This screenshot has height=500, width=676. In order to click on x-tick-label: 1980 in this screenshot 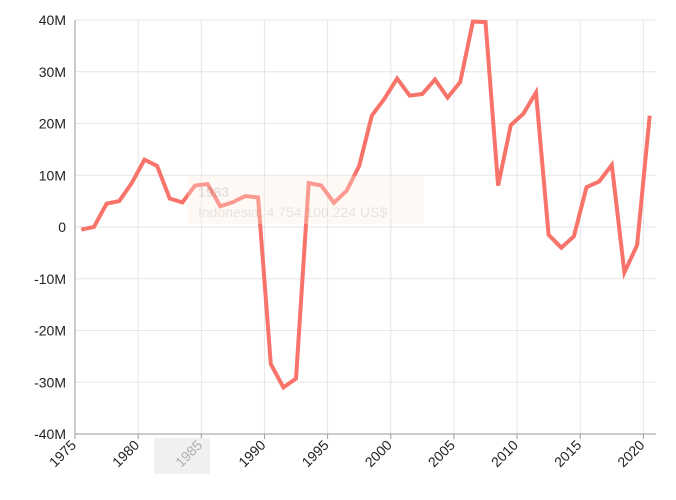, I will do `click(125, 453)`.